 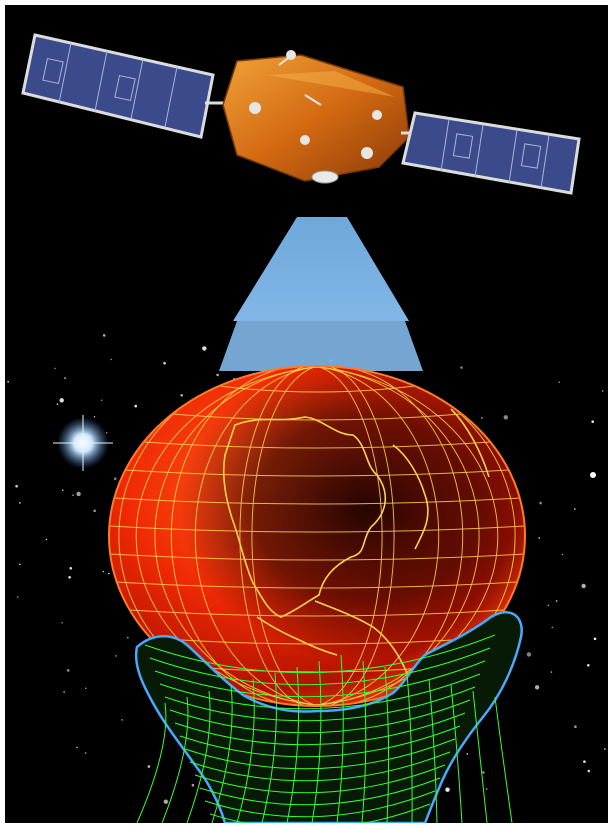 I want to click on bright-star, so click(x=83, y=443).